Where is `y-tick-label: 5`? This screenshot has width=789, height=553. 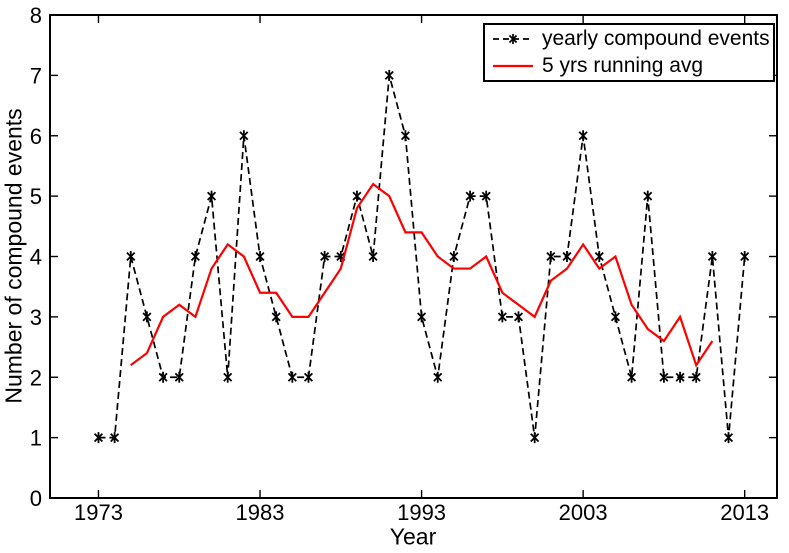
y-tick-label: 5 is located at coordinates (36, 196).